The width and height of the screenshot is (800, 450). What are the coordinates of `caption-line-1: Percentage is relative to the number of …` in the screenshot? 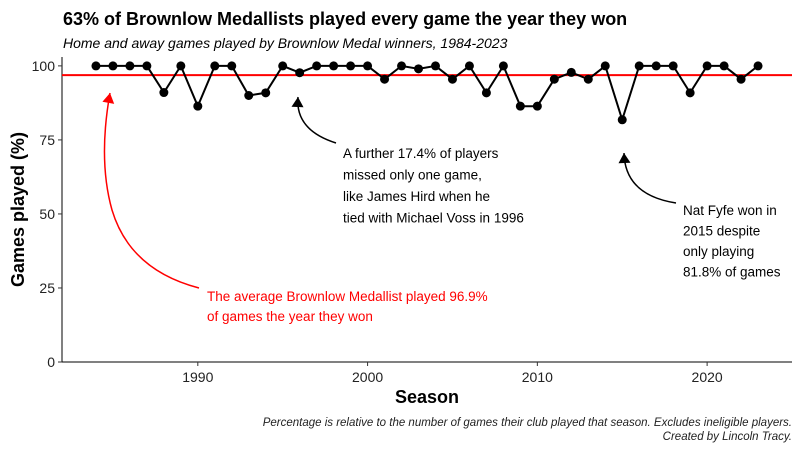 It's located at (527, 423).